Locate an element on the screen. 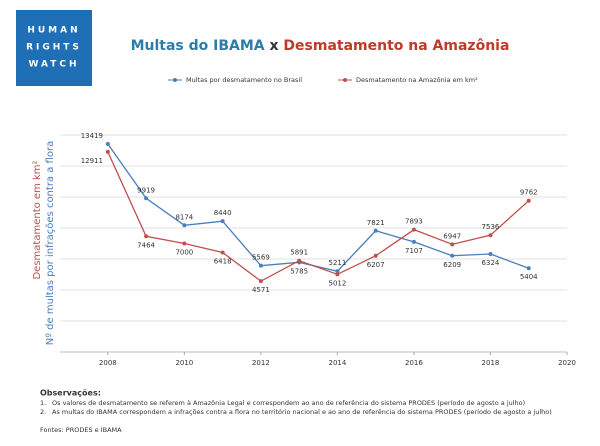 The image size is (600, 446). legend-label: Desmatamento na Amazônia em km² is located at coordinates (417, 80).